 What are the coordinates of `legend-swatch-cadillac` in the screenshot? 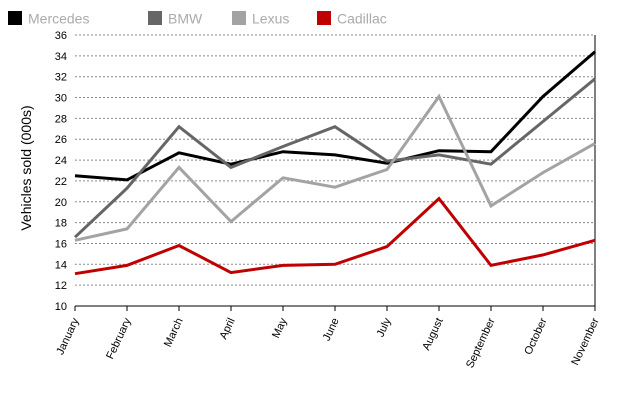 It's located at (324, 18).